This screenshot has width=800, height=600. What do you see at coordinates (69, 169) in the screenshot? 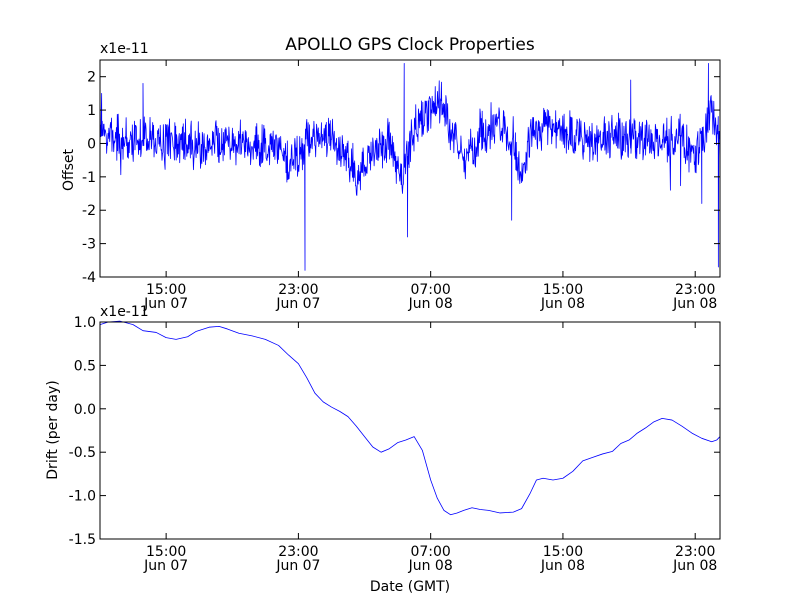
I see `offset-y-axis-label: Offset` at bounding box center [69, 169].